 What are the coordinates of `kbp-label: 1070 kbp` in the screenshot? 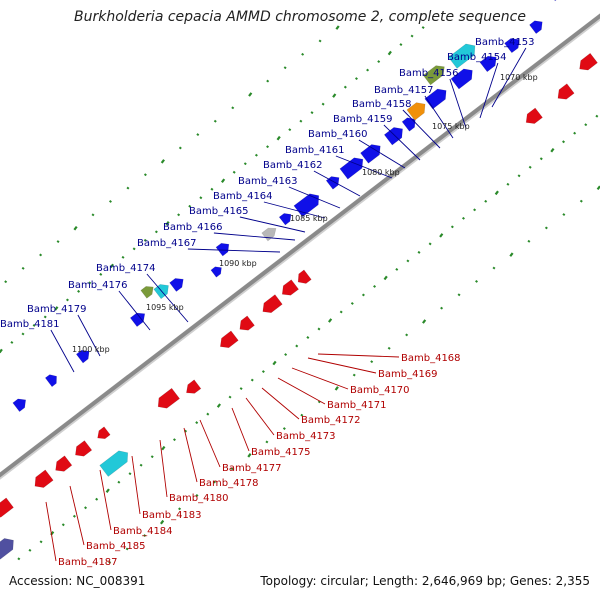 It's located at (519, 77).